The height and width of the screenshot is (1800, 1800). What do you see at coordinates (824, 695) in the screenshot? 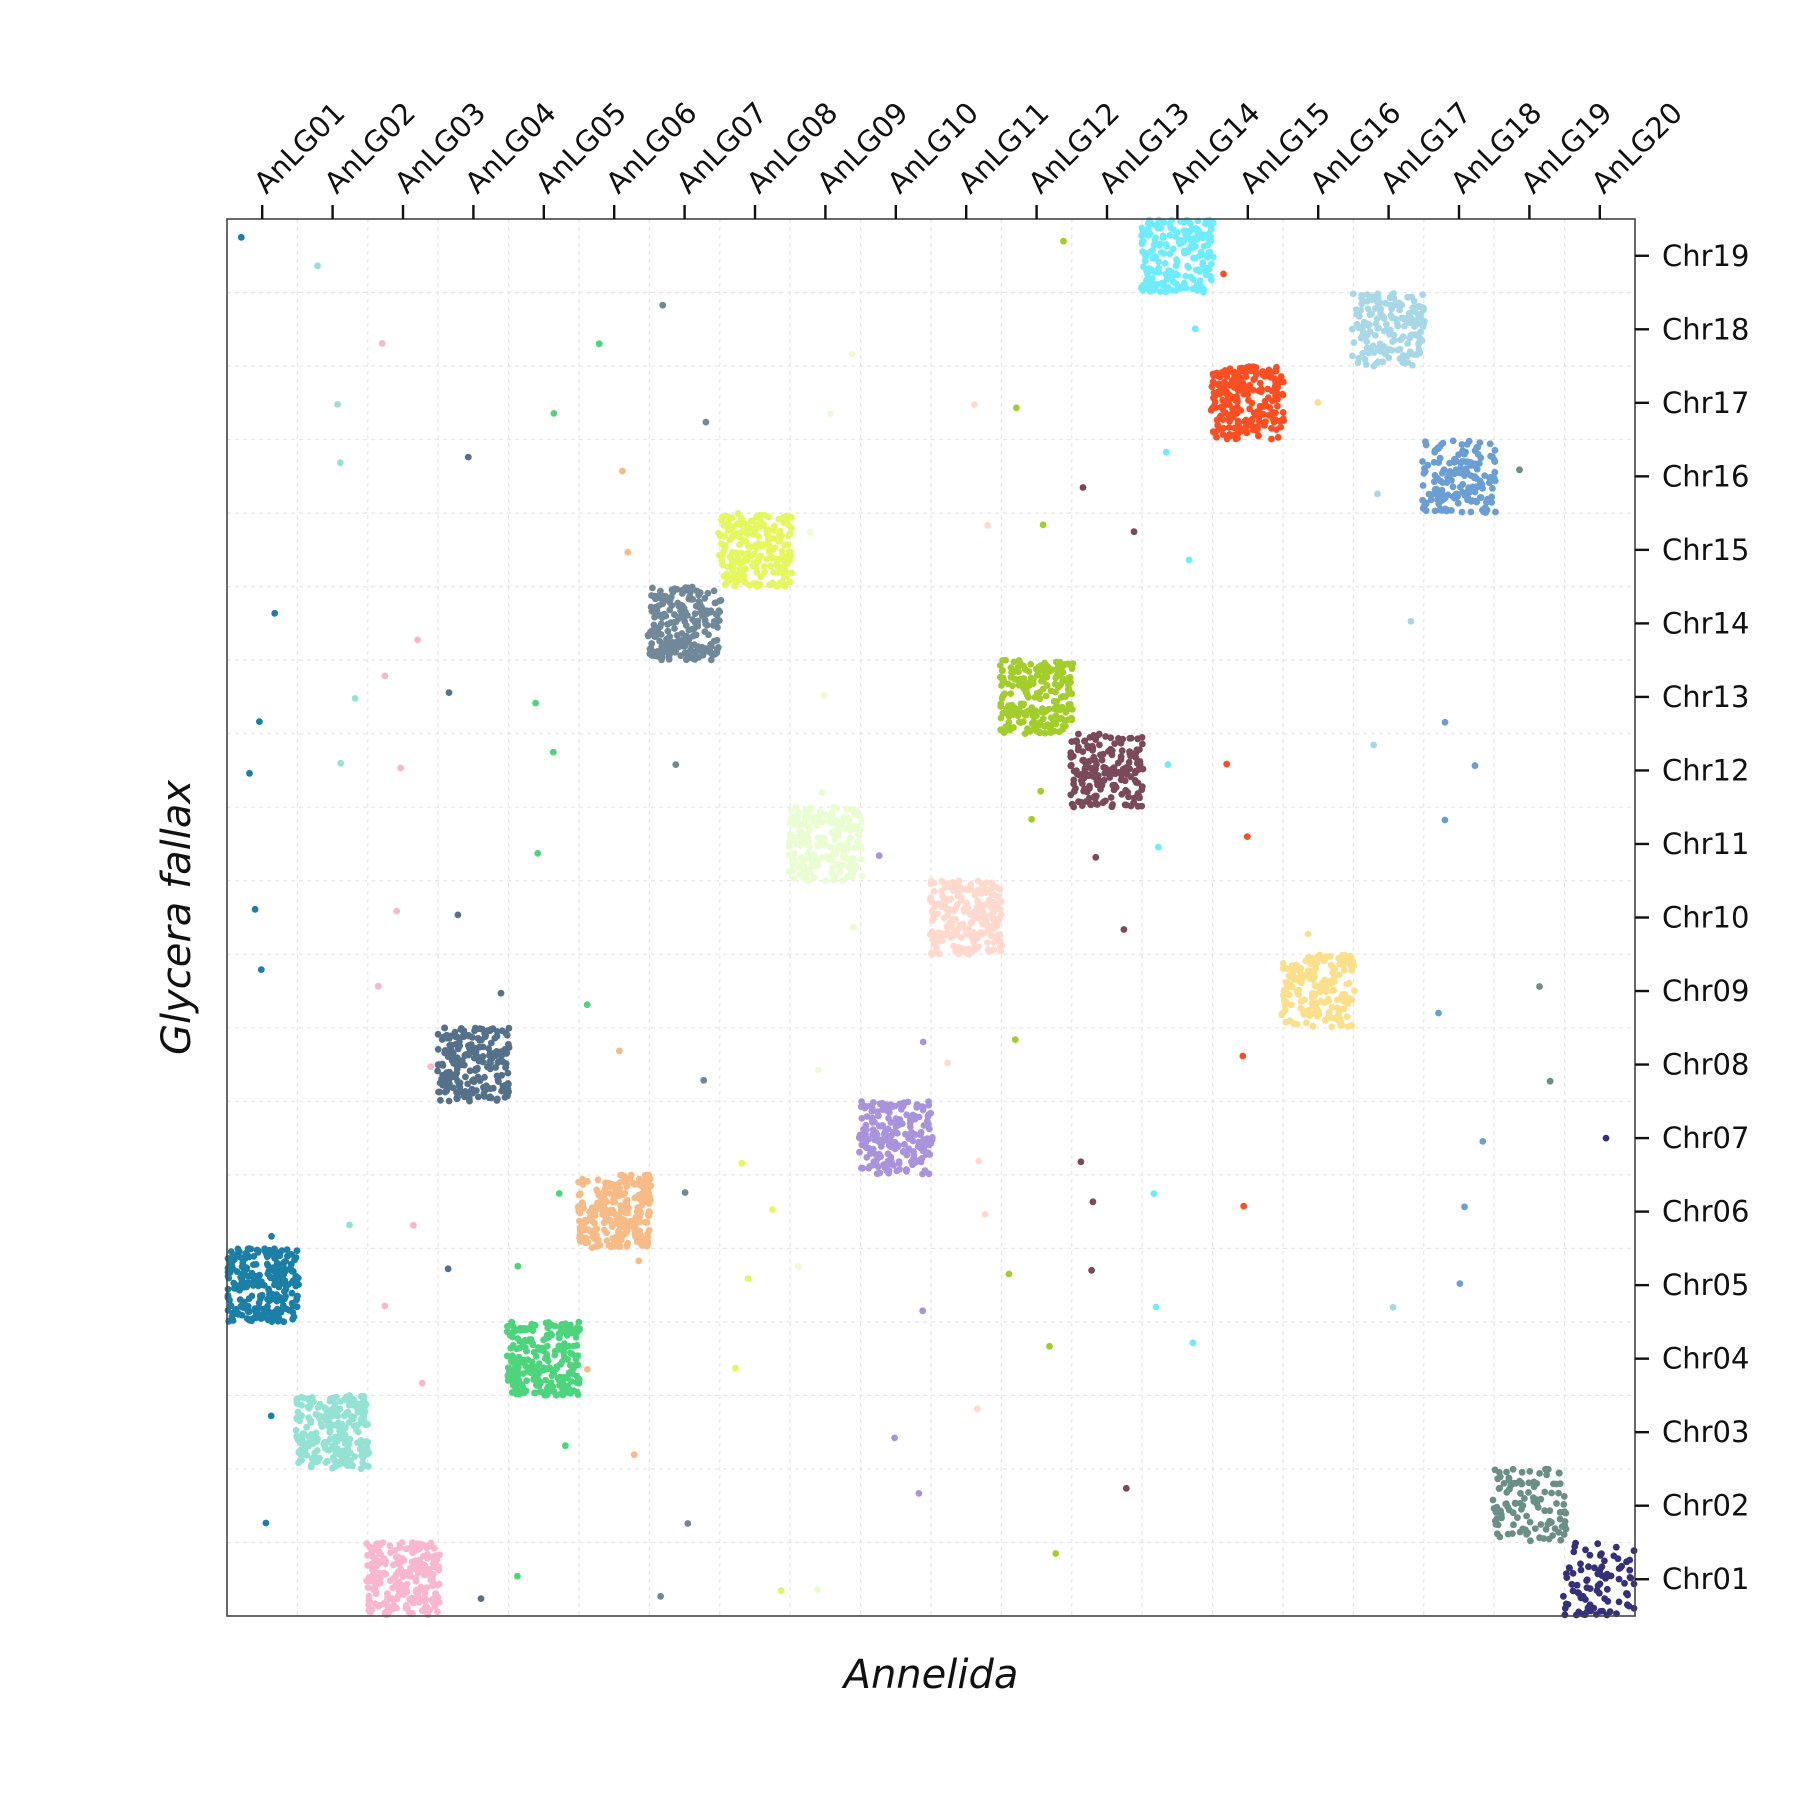
I see `outlier-point-AnLG09-Chr13` at bounding box center [824, 695].